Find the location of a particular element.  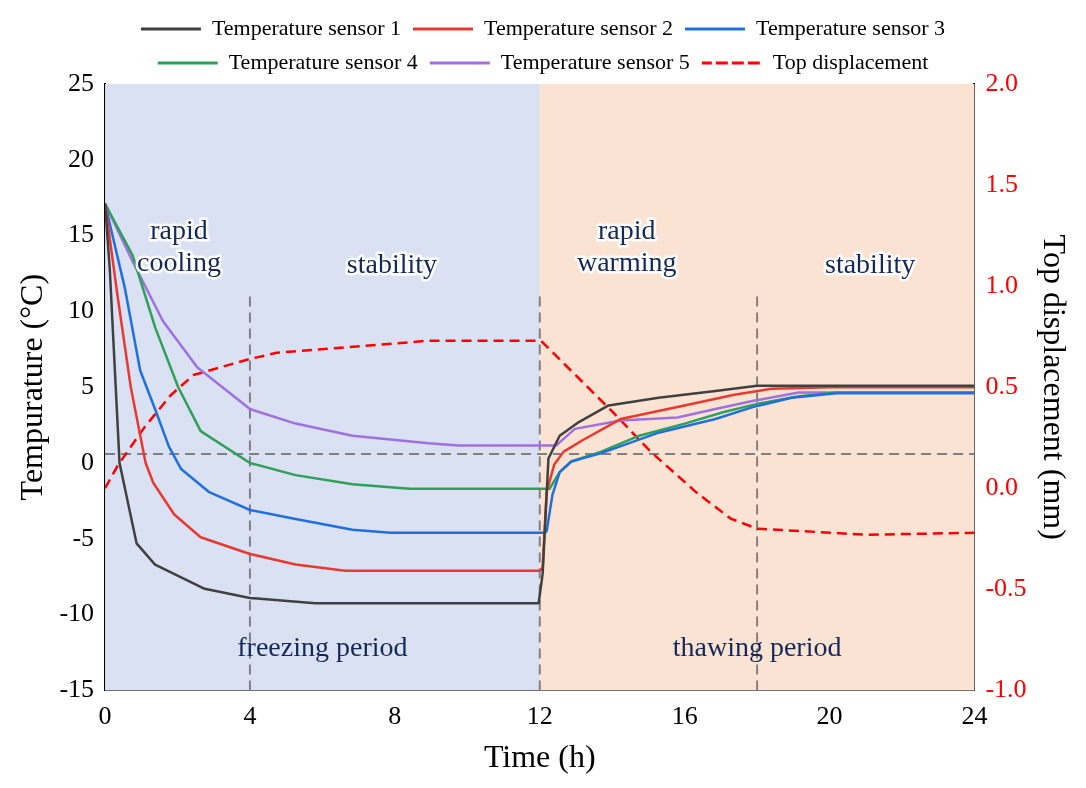

y2-tick-label: -1.0 is located at coordinates (1006, 689).